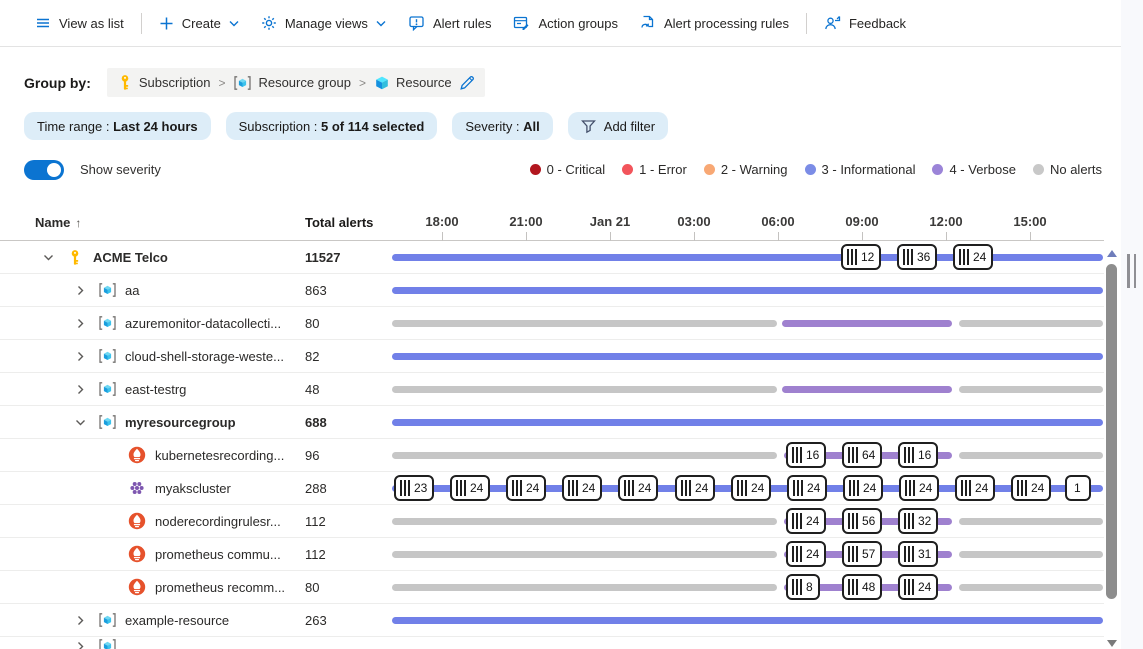 Image resolution: width=1143 pixels, height=649 pixels. I want to click on alert-count-badge: 31, so click(918, 553).